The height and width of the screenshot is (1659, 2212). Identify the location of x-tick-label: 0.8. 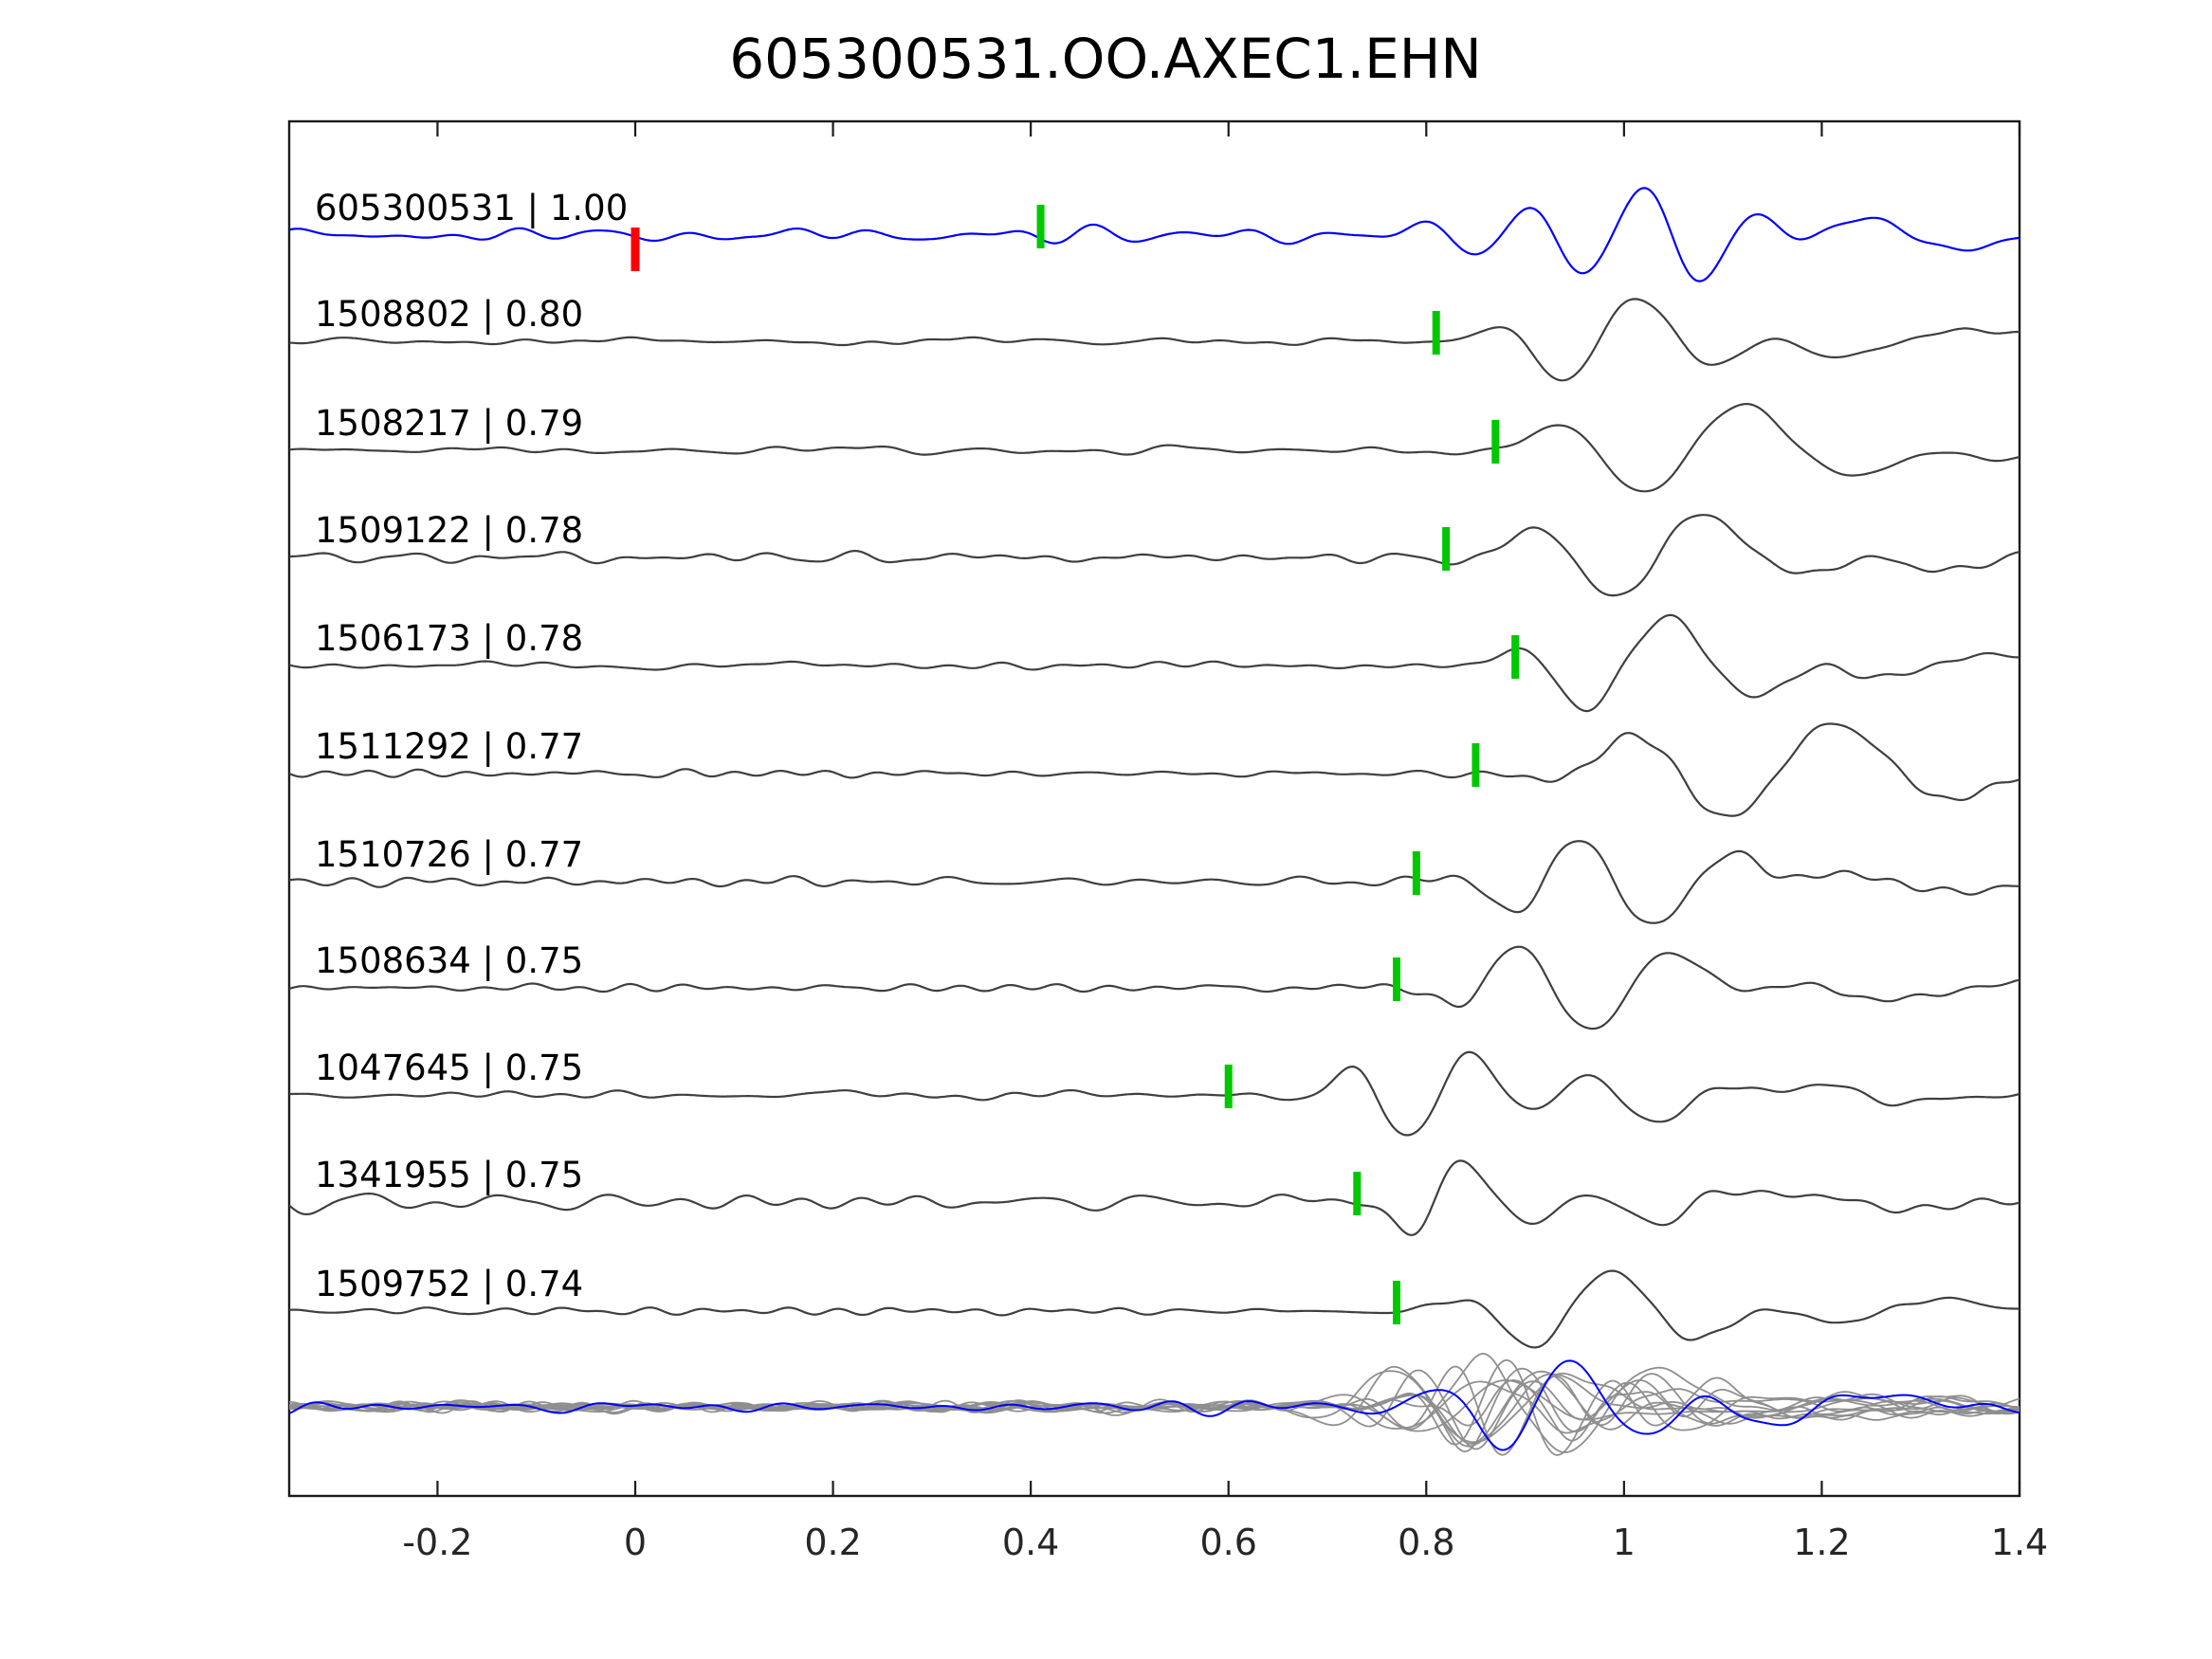
(1426, 1542).